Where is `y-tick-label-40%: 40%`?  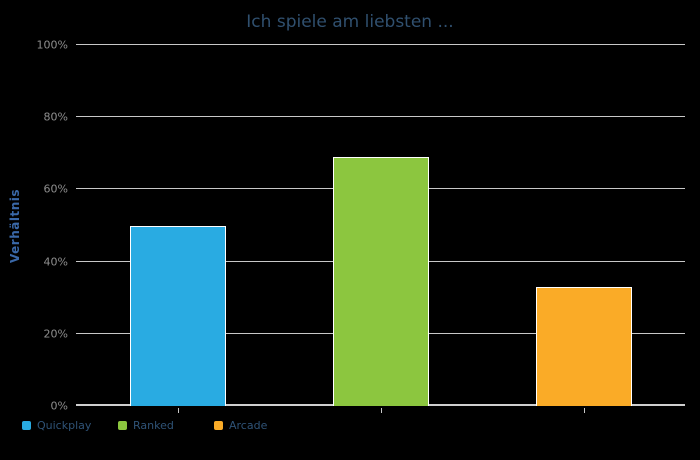
y-tick-label-40%: 40% is located at coordinates (55, 262).